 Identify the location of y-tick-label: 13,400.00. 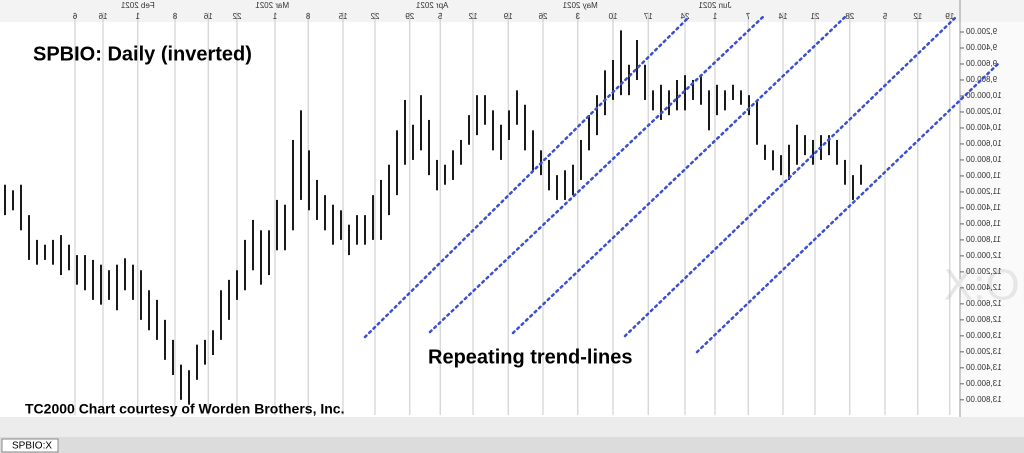
(983, 367).